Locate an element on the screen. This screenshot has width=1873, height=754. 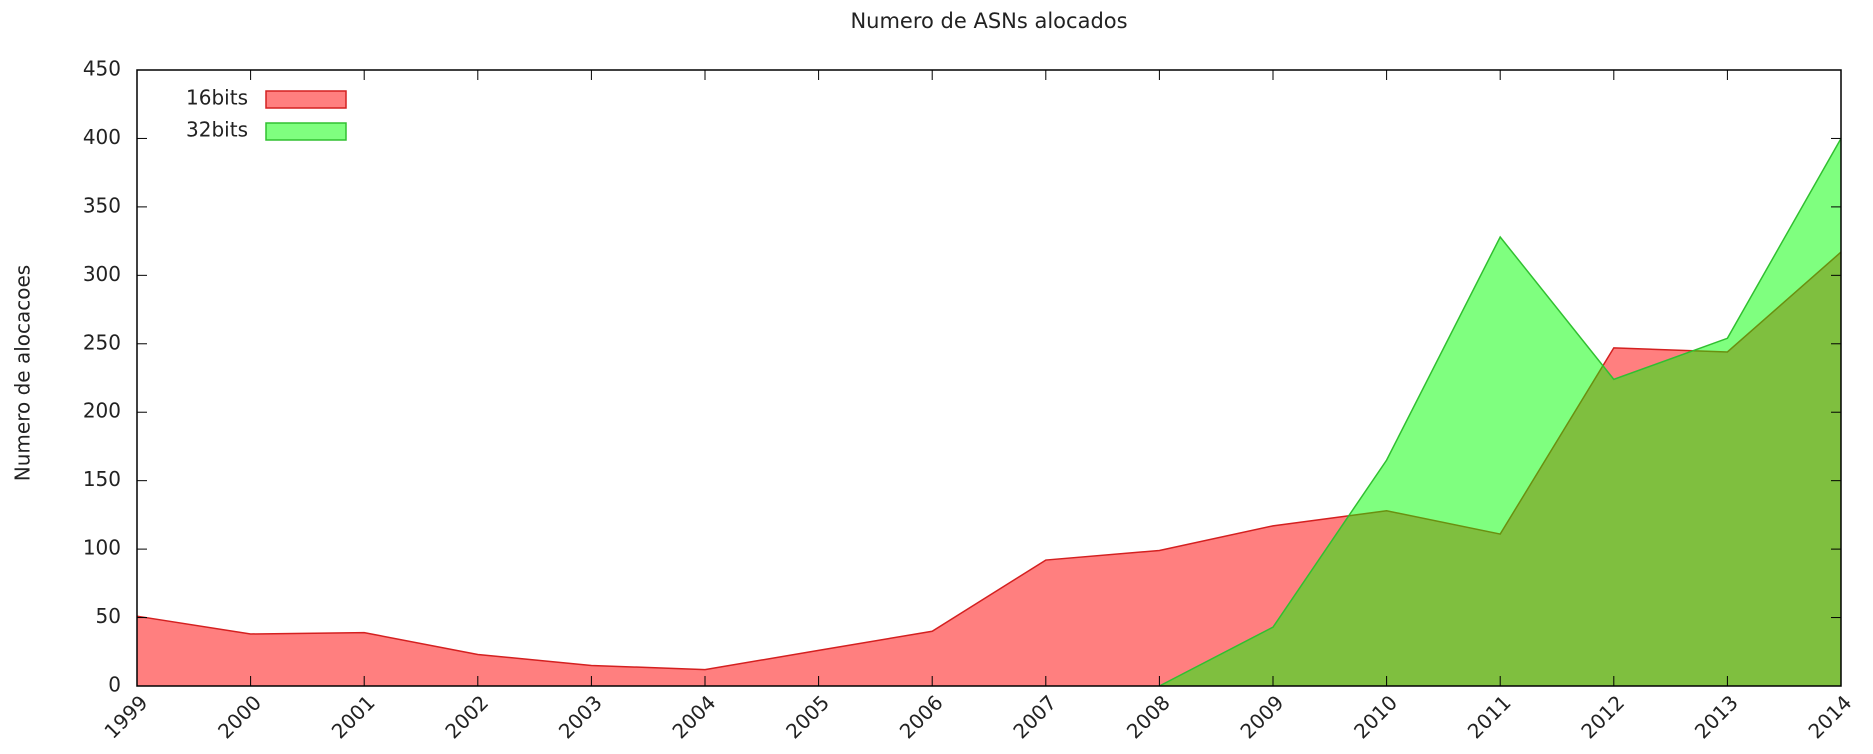
y-tick-label: 100 is located at coordinates (102, 548).